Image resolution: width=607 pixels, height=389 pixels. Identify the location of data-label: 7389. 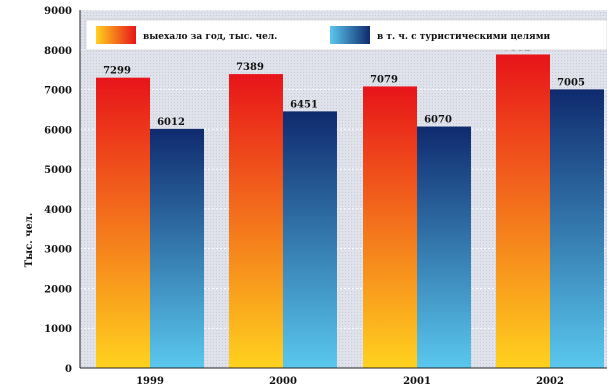
(250, 67).